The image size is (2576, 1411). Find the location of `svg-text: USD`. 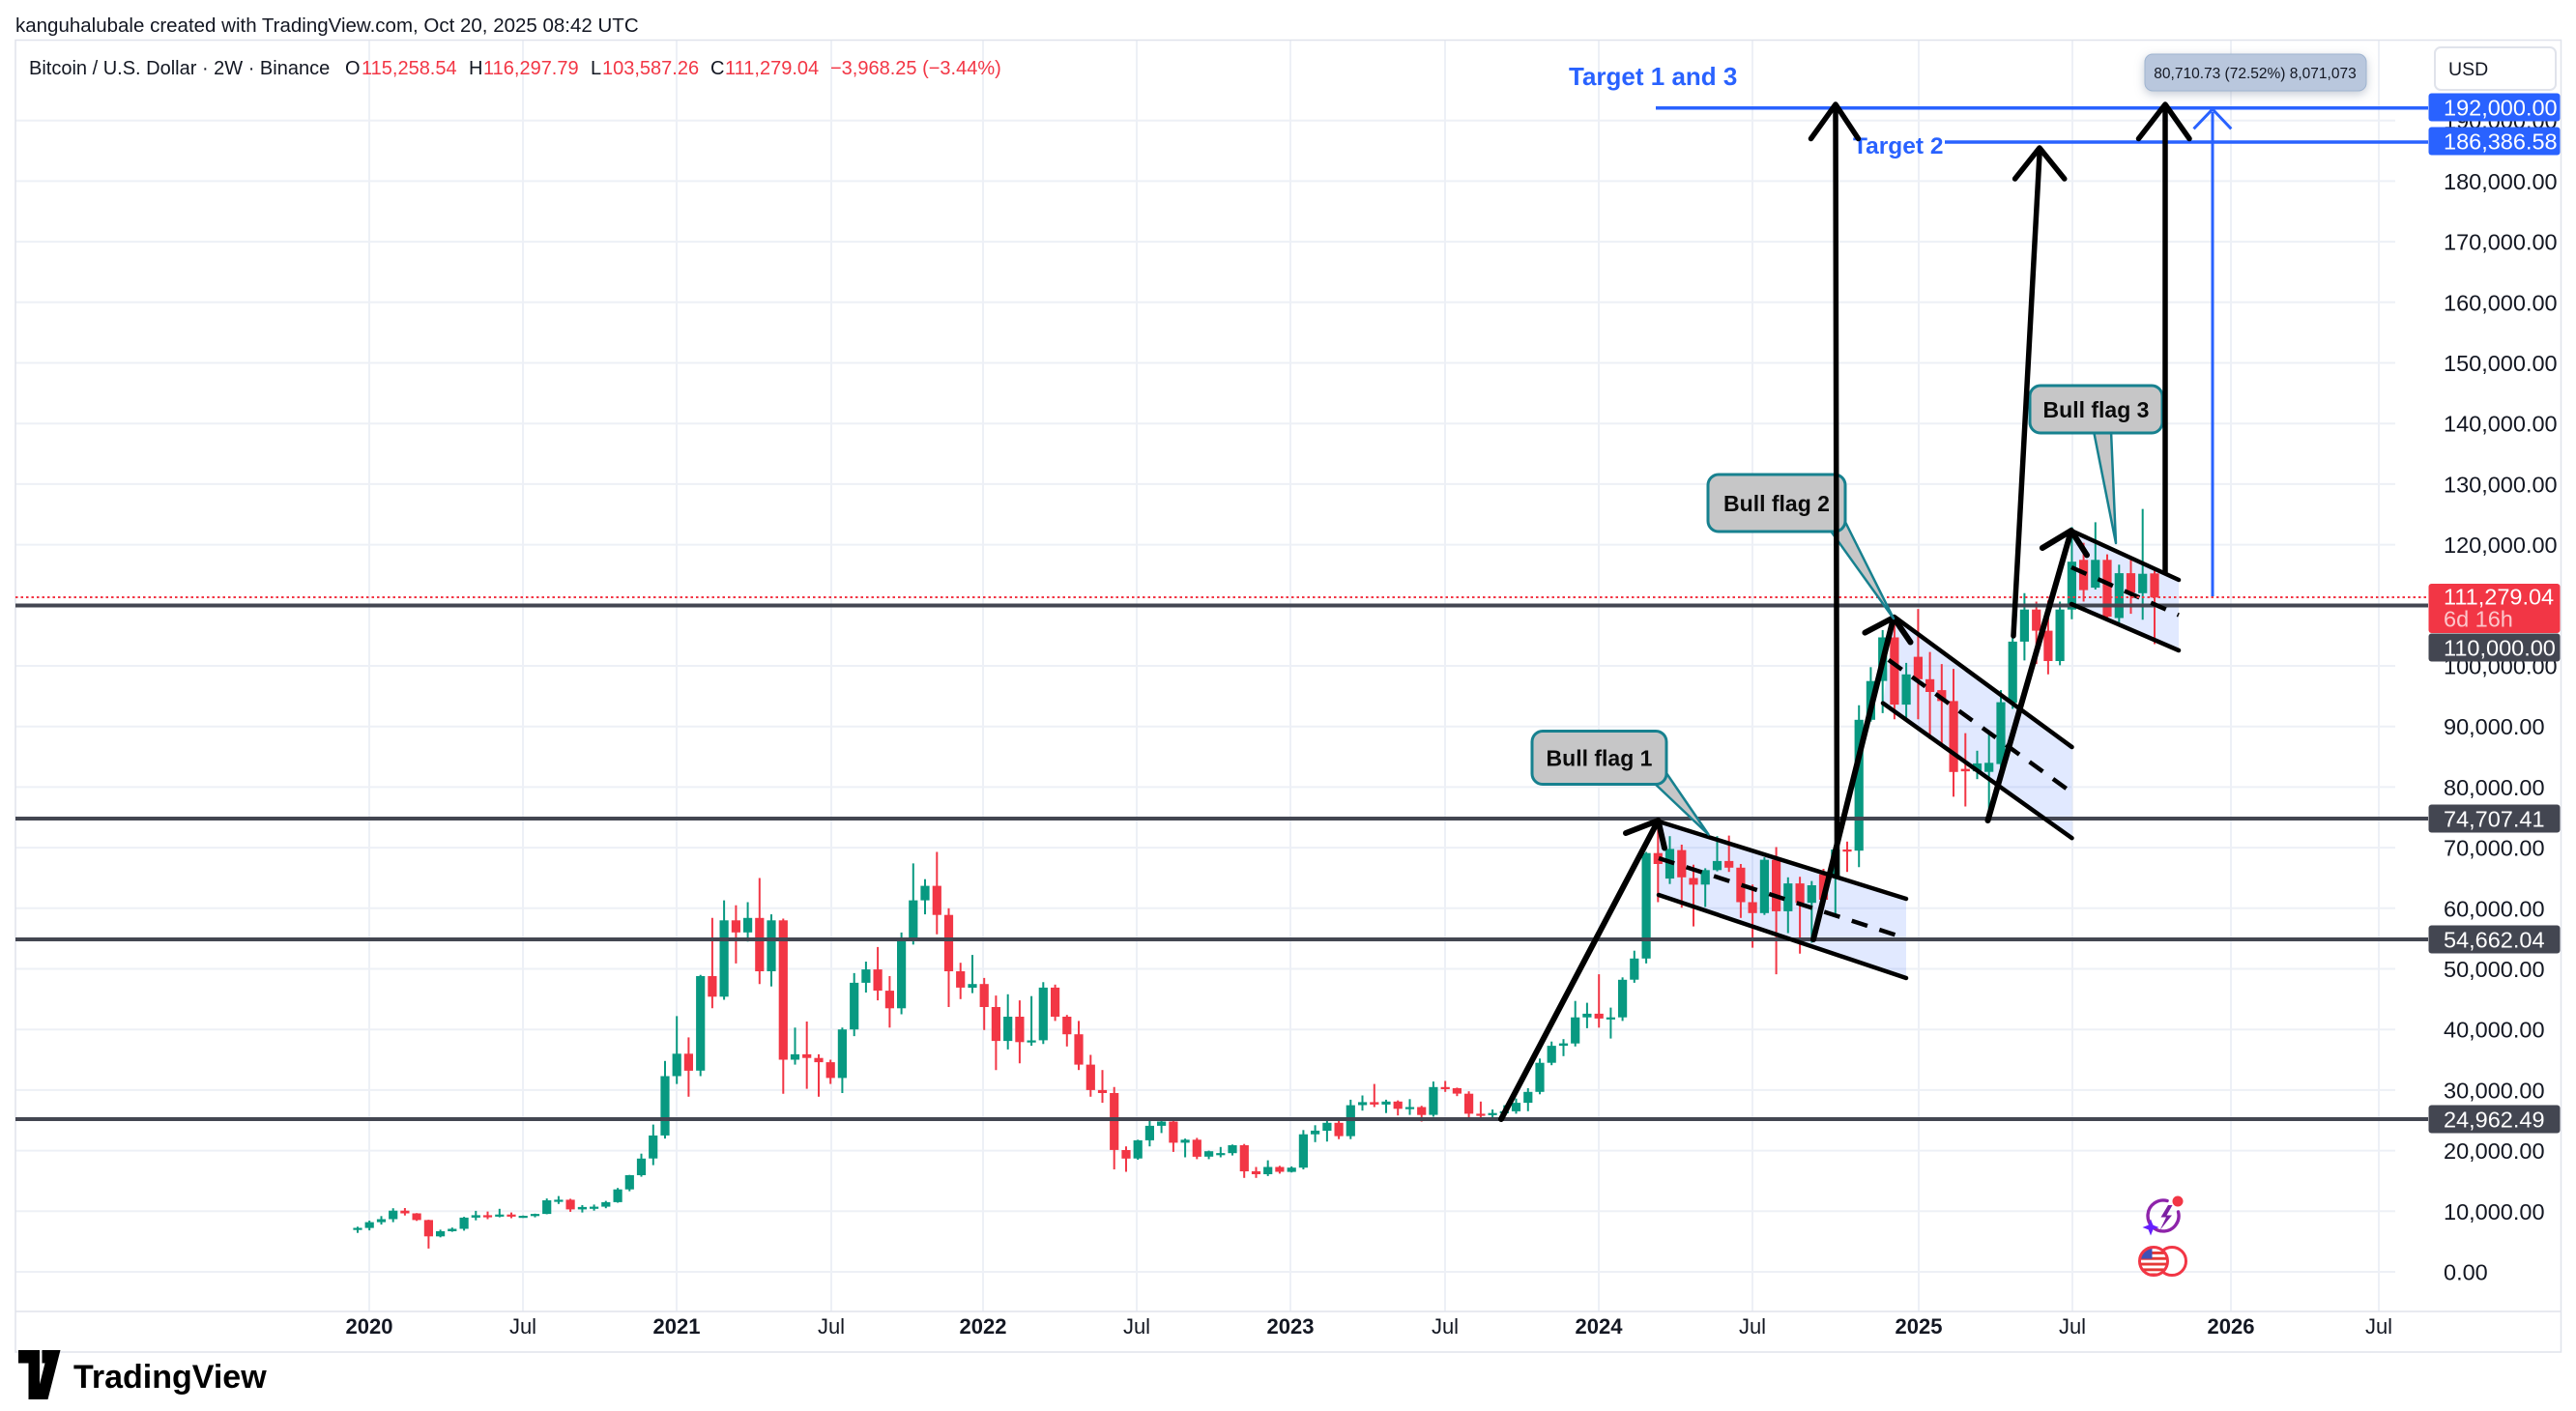

svg-text: USD is located at coordinates (2468, 69).